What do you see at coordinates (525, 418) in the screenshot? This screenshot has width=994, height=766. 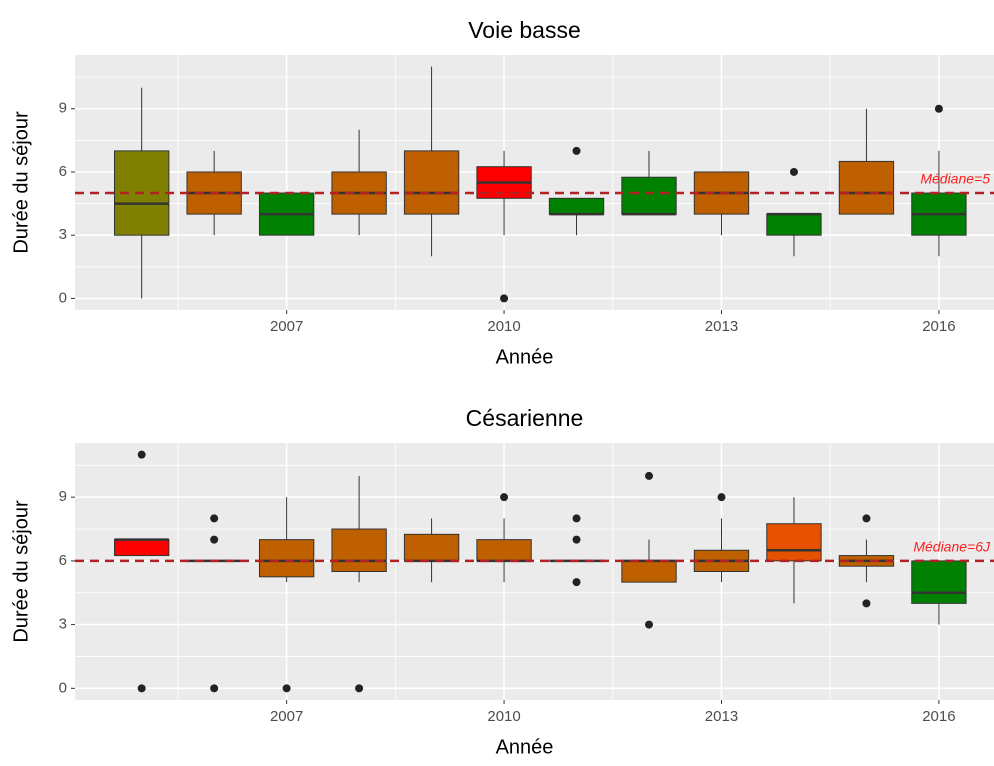 I see `chart-title: Césarienne` at bounding box center [525, 418].